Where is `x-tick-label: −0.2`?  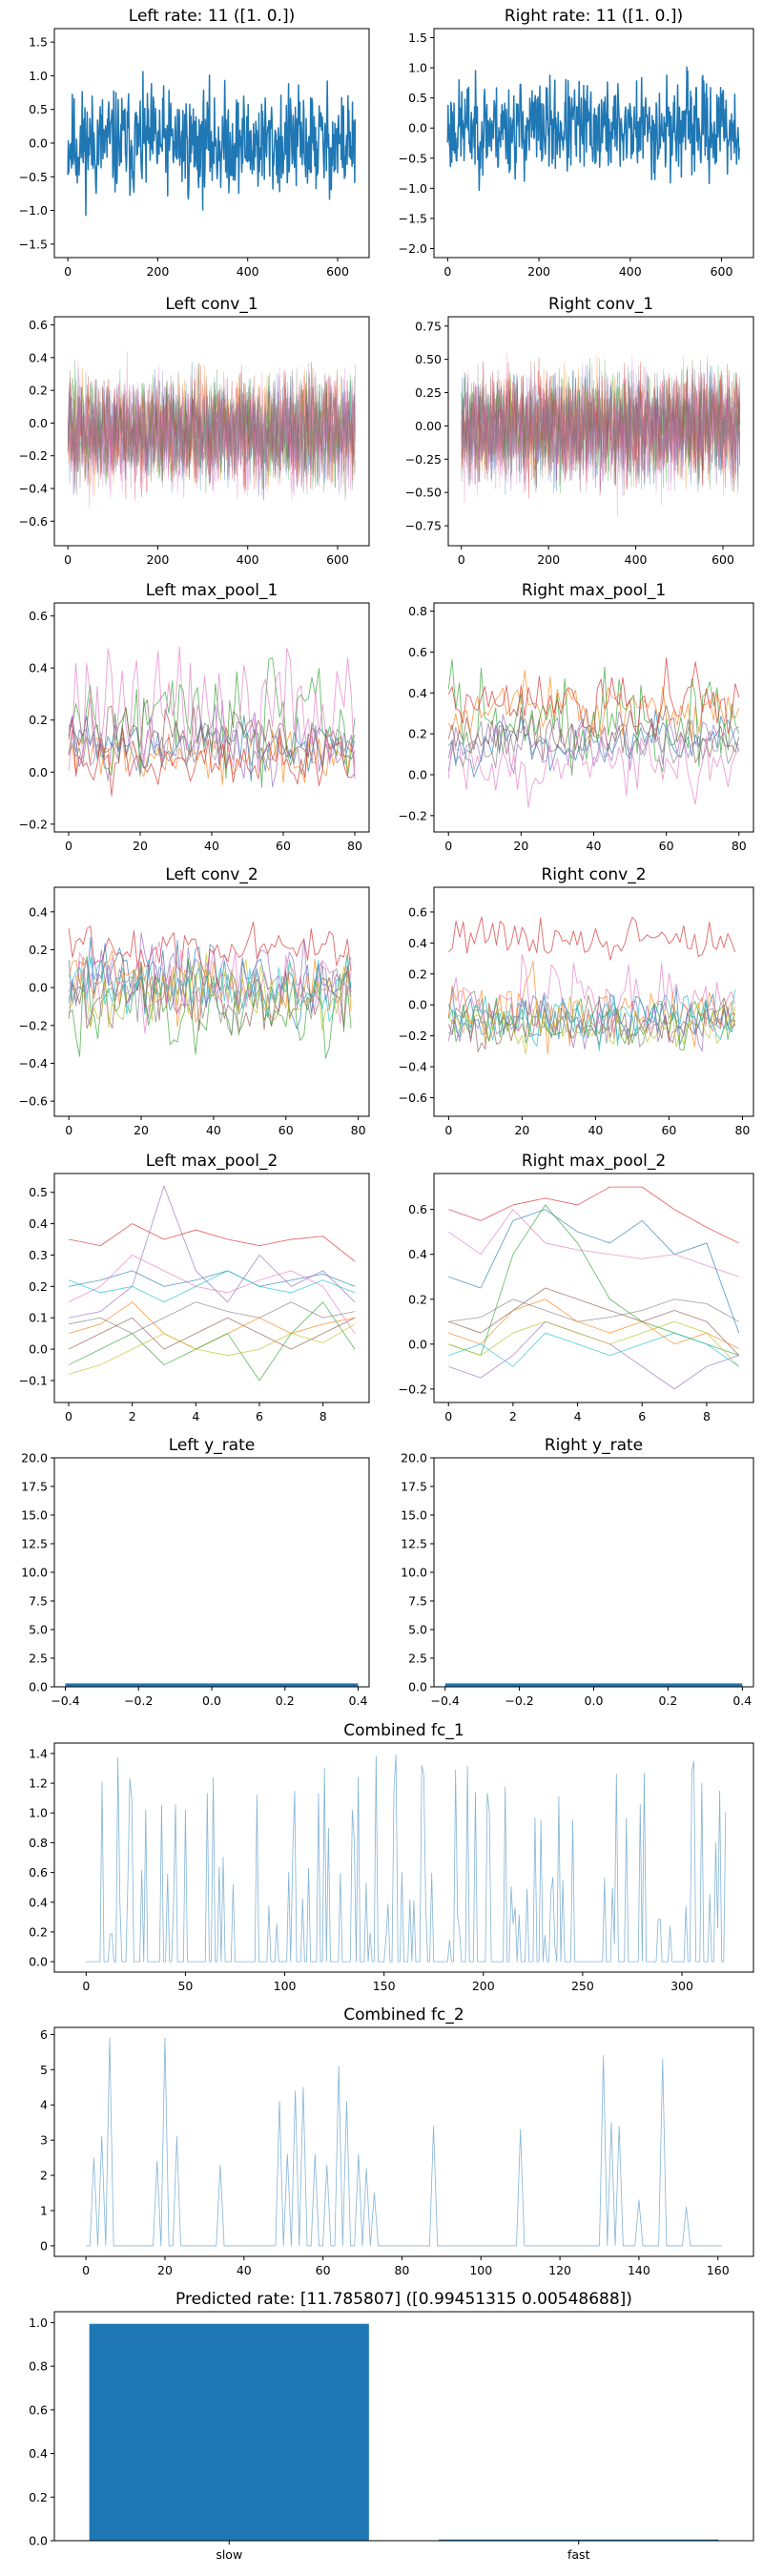 x-tick-label: −0.2 is located at coordinates (519, 1700).